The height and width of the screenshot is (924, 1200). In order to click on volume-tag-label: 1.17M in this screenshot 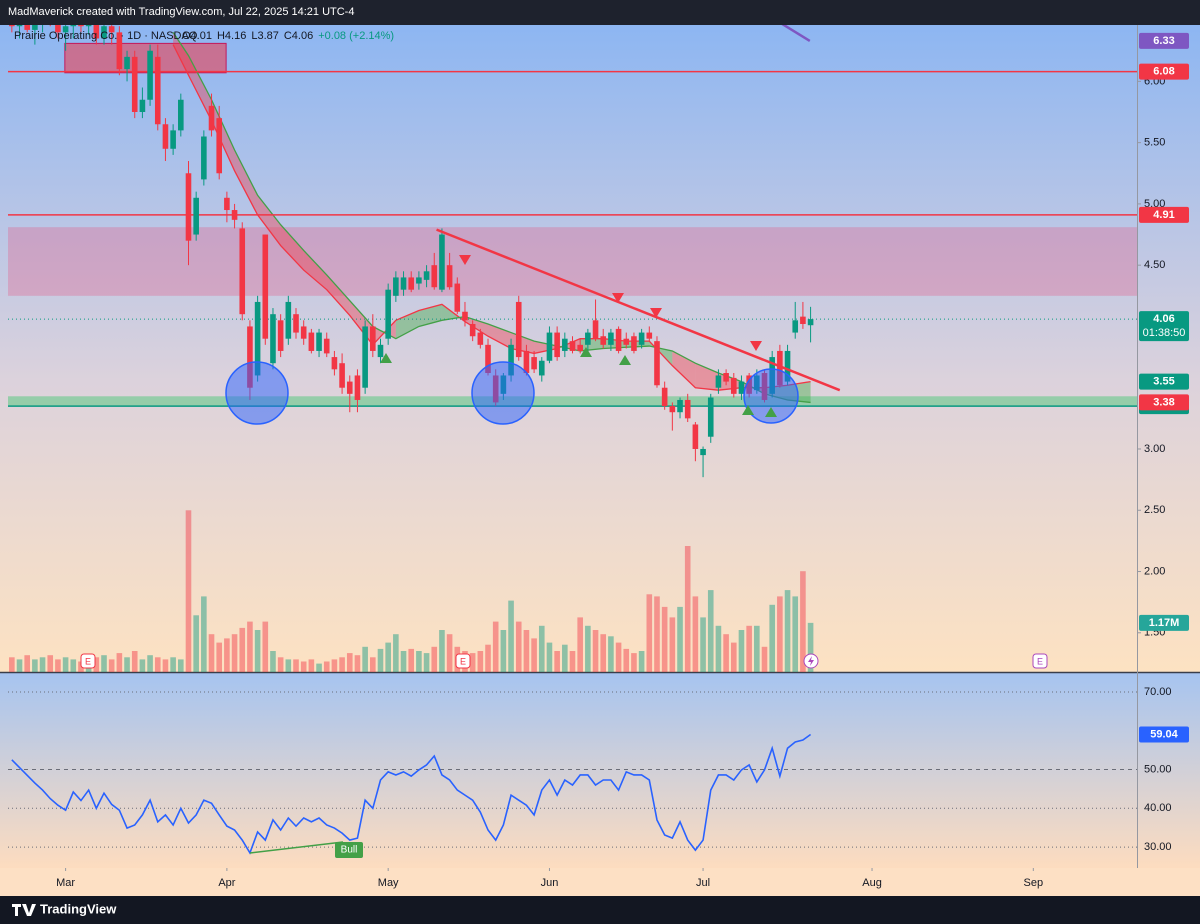, I will do `click(1164, 623)`.